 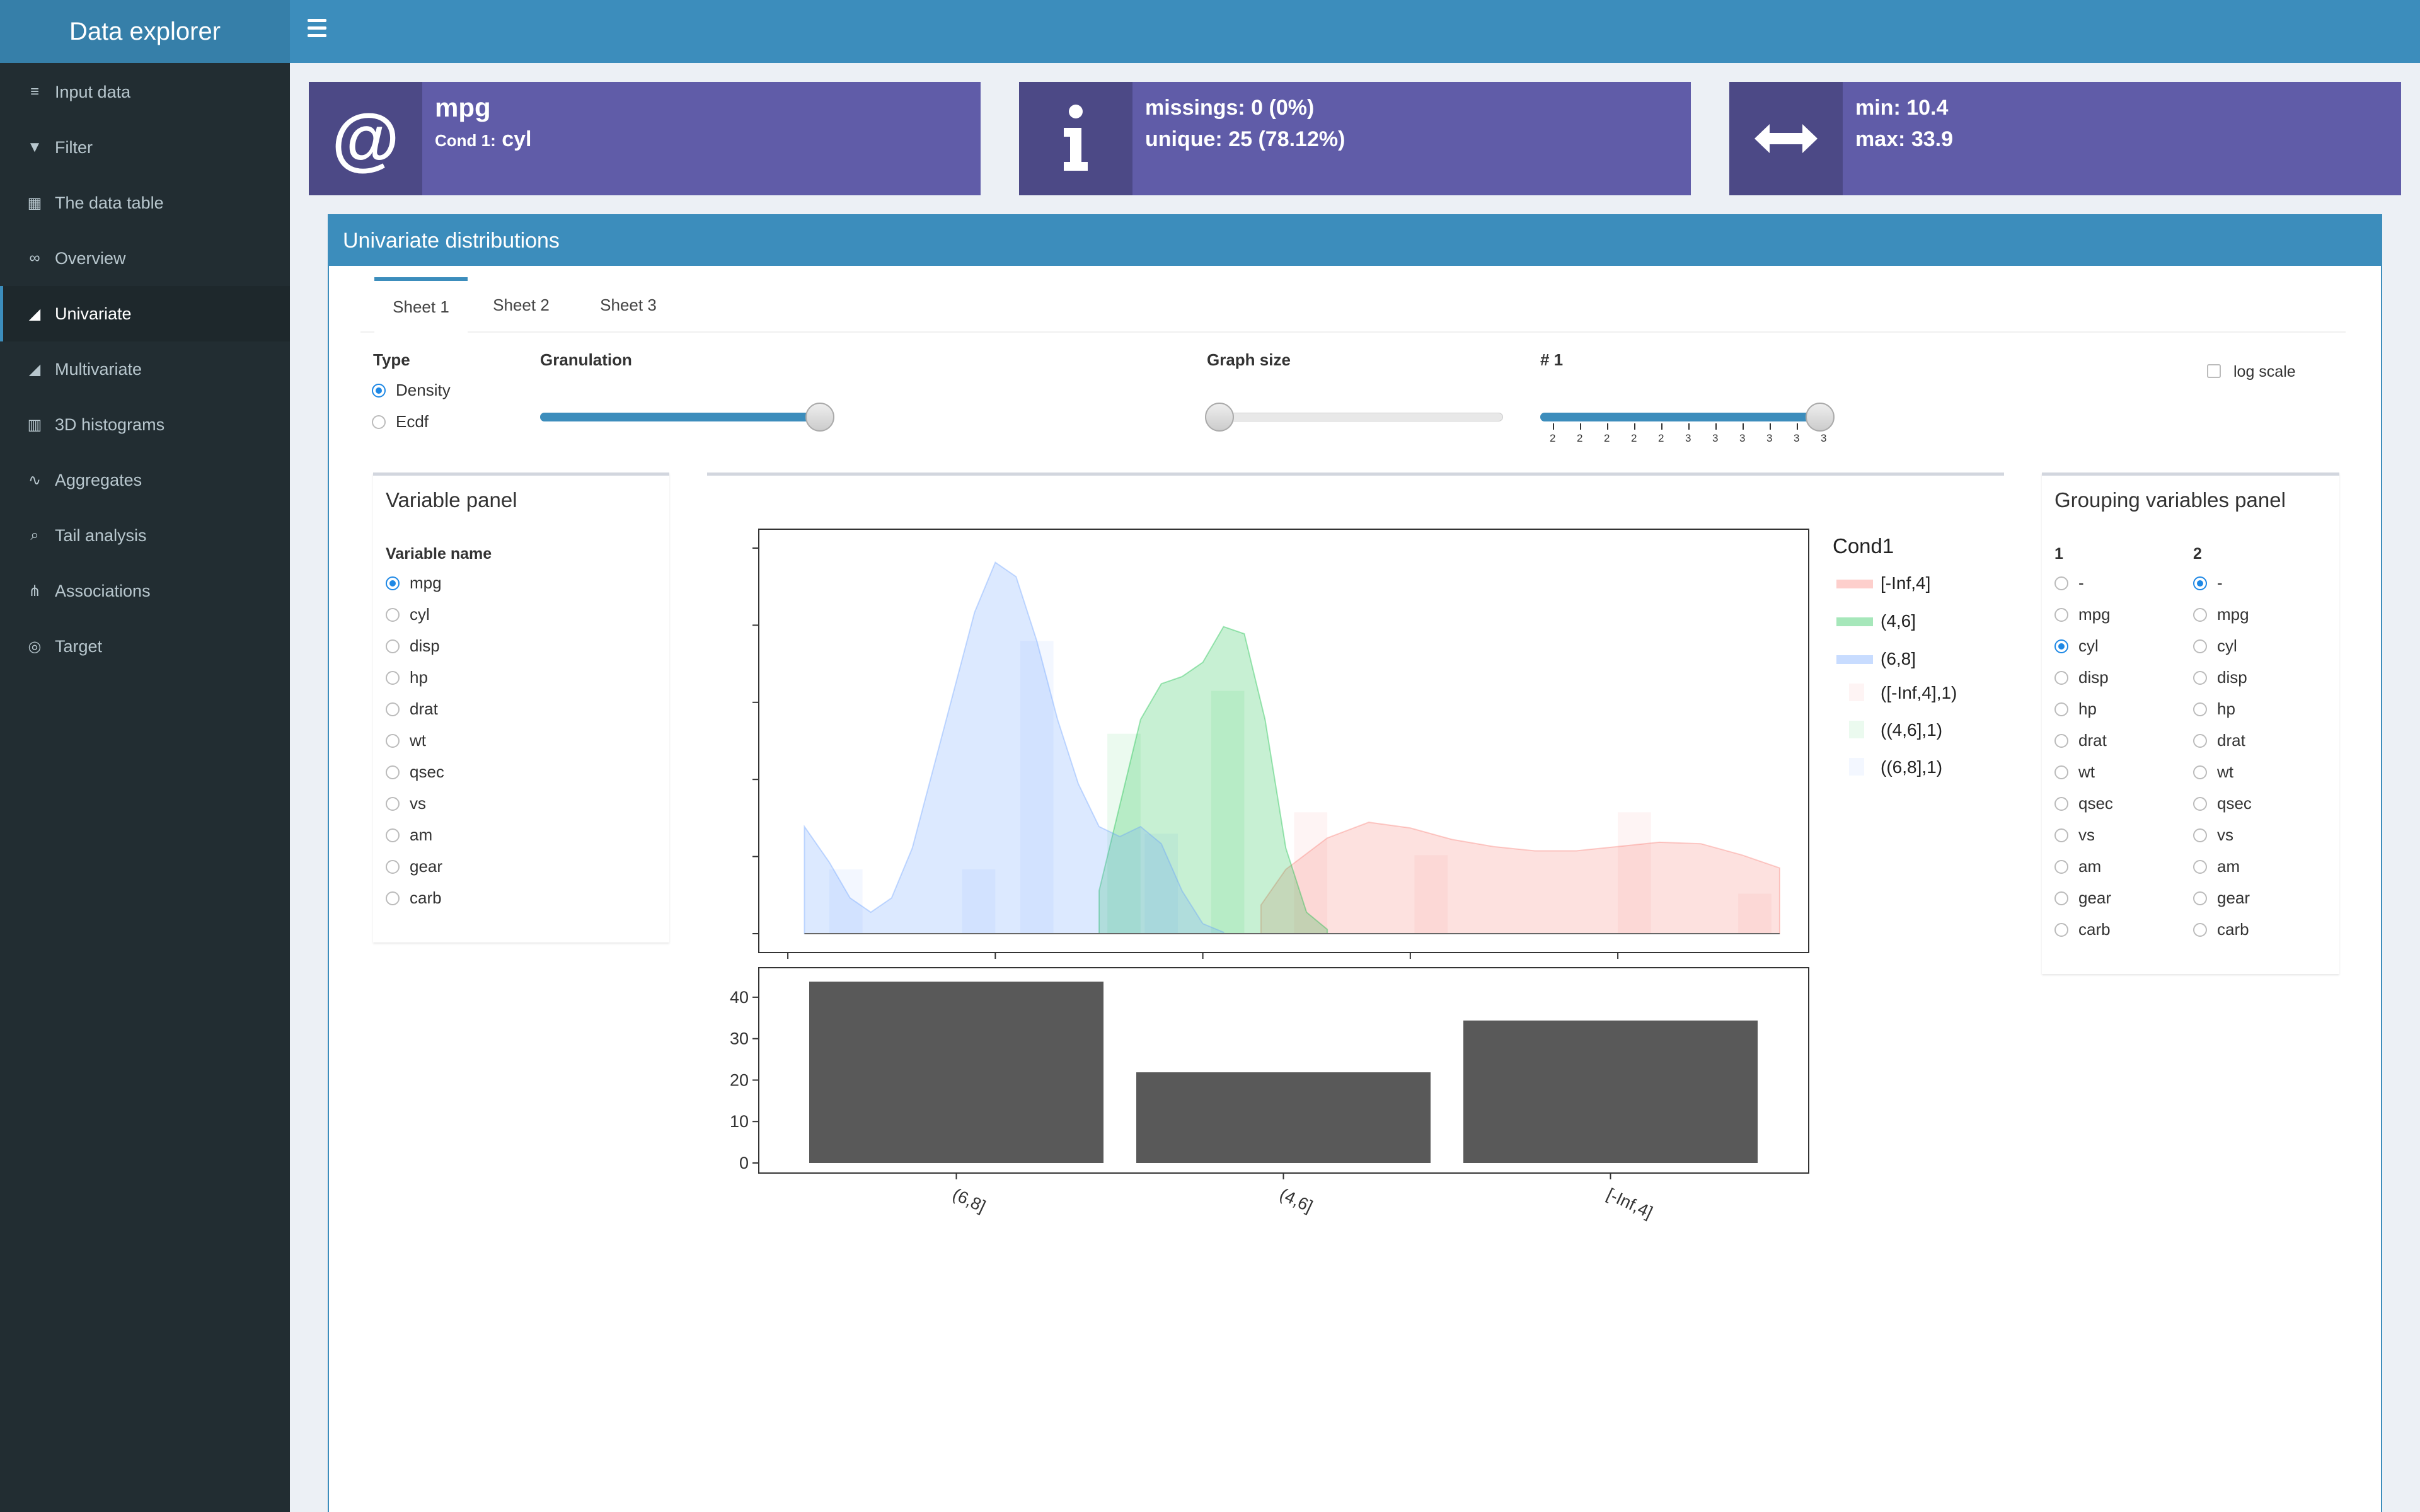 I want to click on app-logo: Data explorer, so click(x=145, y=31).